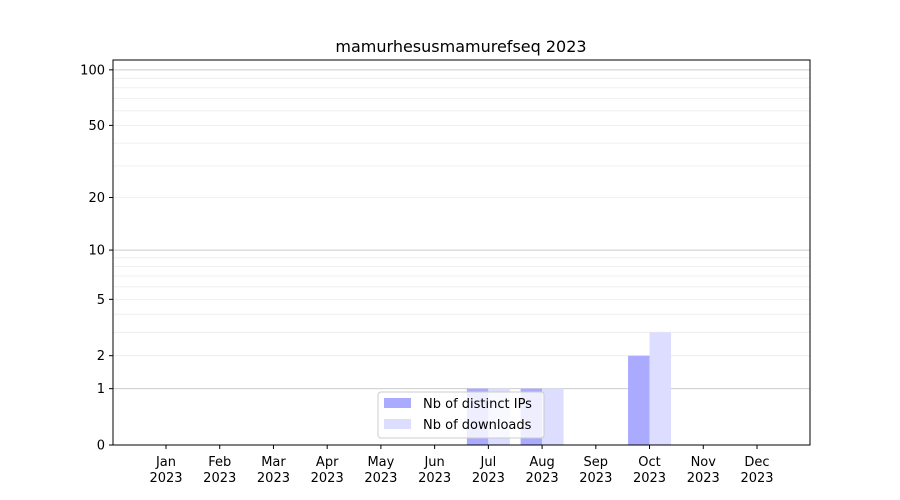 The image size is (900, 500). What do you see at coordinates (101, 356) in the screenshot?
I see `y-tick-label: 2` at bounding box center [101, 356].